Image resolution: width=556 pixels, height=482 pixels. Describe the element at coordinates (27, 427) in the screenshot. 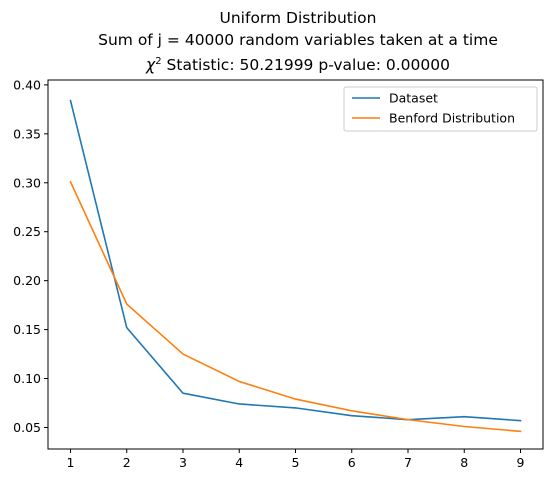

I see `y-tick-label: 0.05` at that location.